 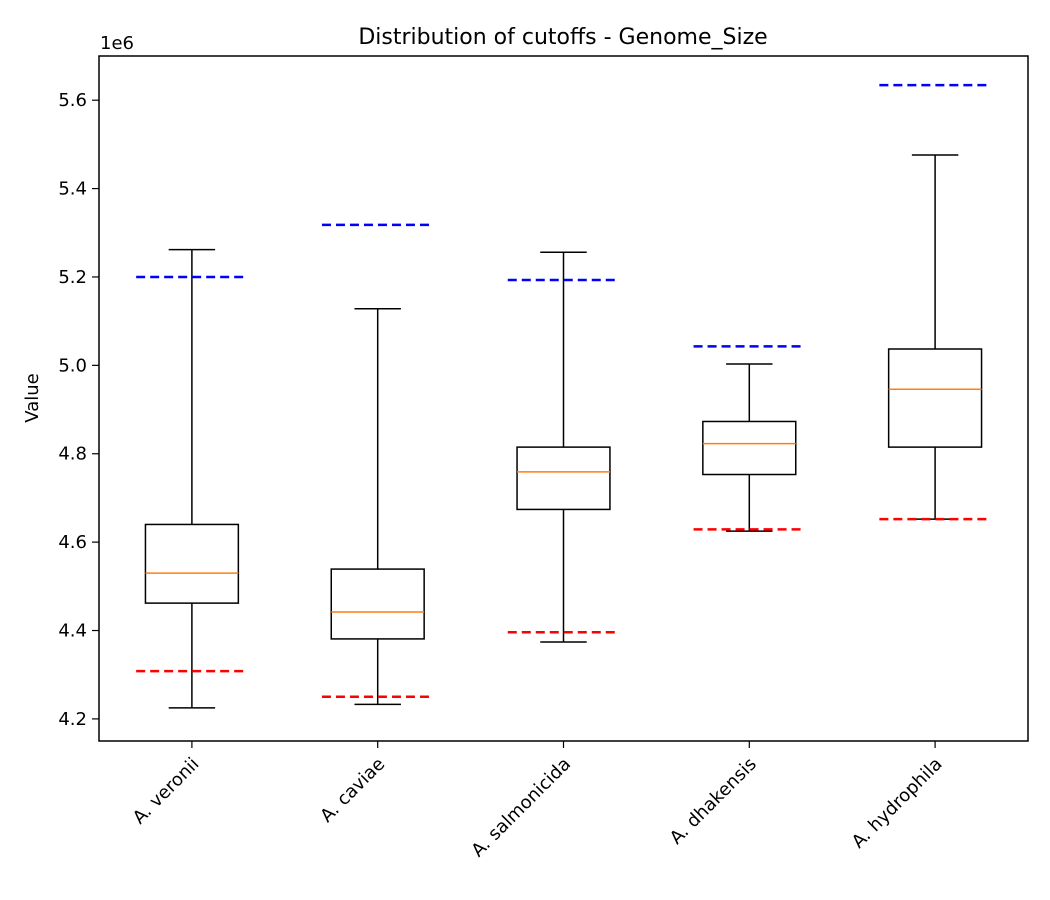 What do you see at coordinates (72, 454) in the screenshot?
I see `y-tick-label: 4.8` at bounding box center [72, 454].